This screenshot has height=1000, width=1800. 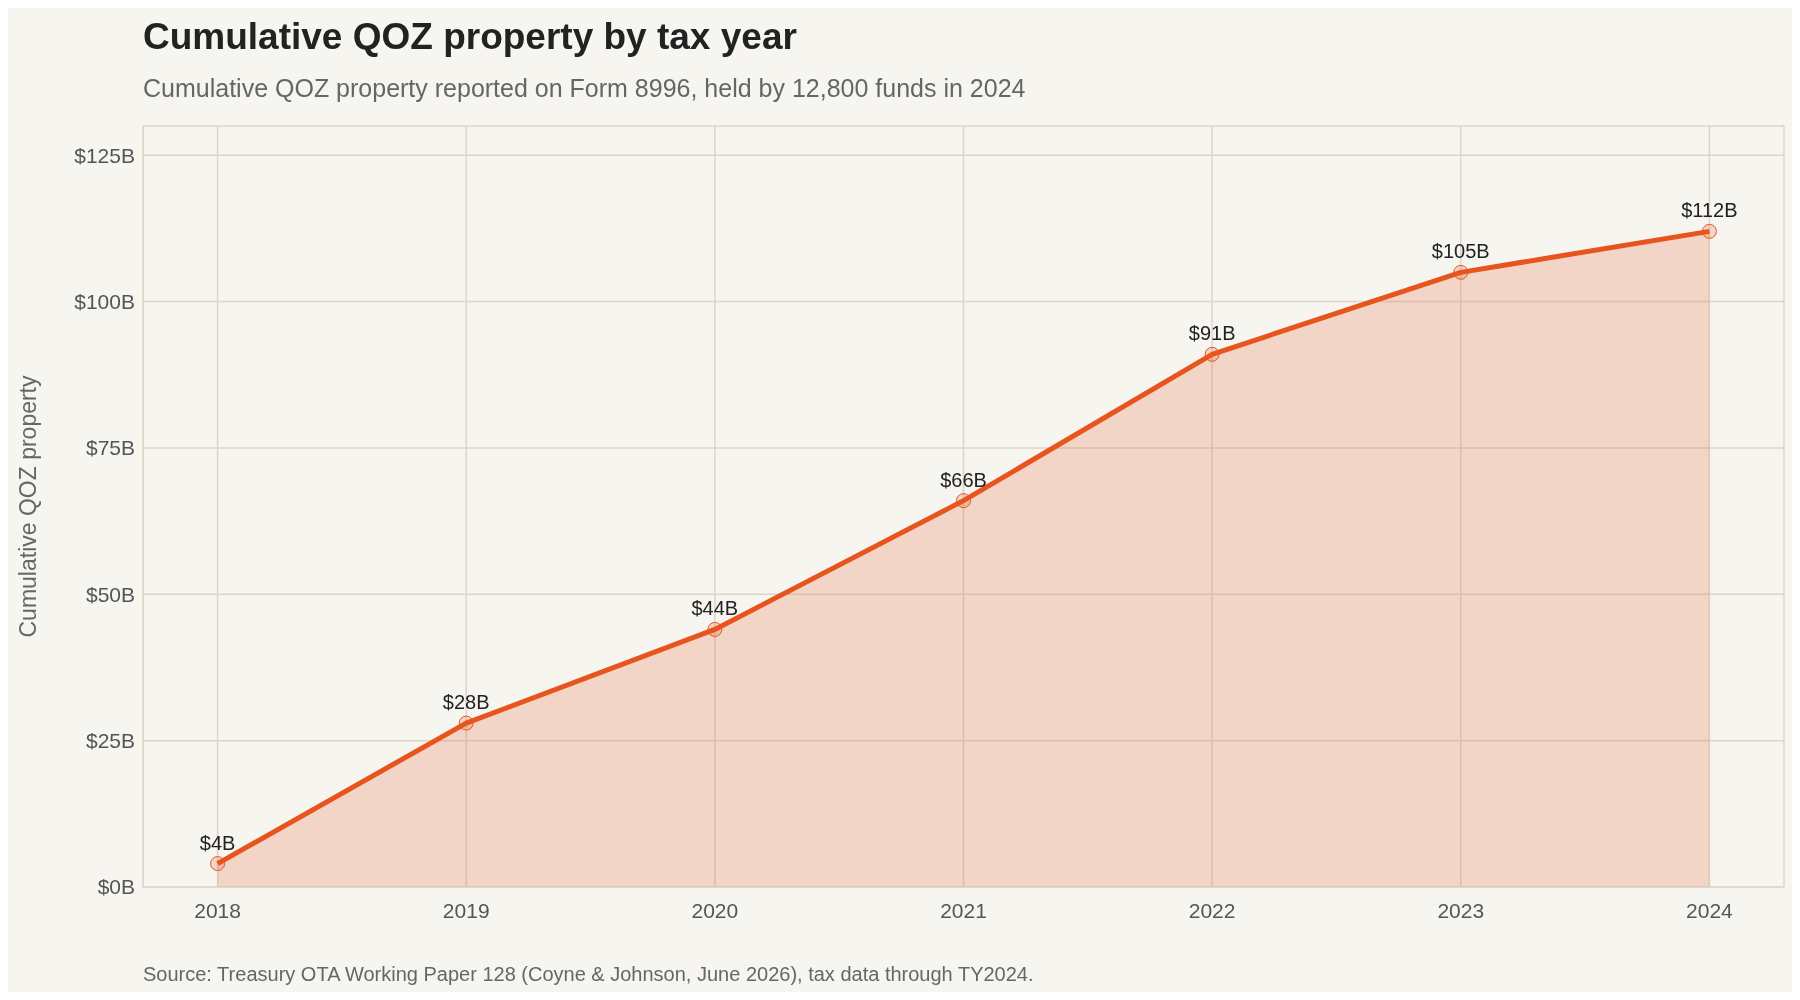 I want to click on source-note: Source: Treasury OTA Working Paper 128 (Coyne & Johnson, June 2026), tax data through TY2024., so click(x=588, y=974).